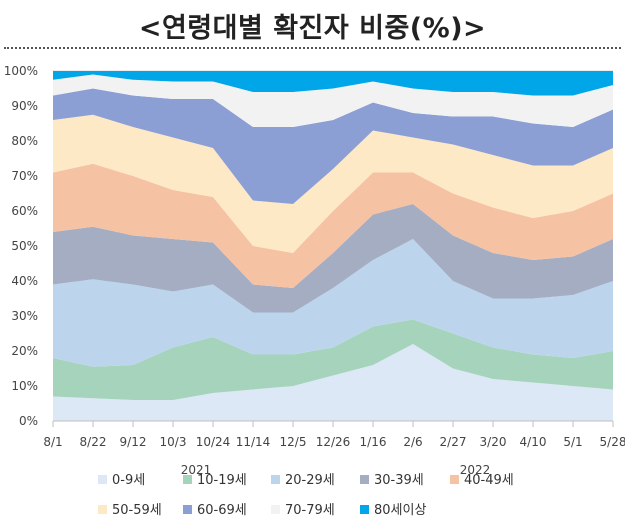 The image size is (625, 529). What do you see at coordinates (310, 510) in the screenshot?
I see `legend-label: 70-79세` at bounding box center [310, 510].